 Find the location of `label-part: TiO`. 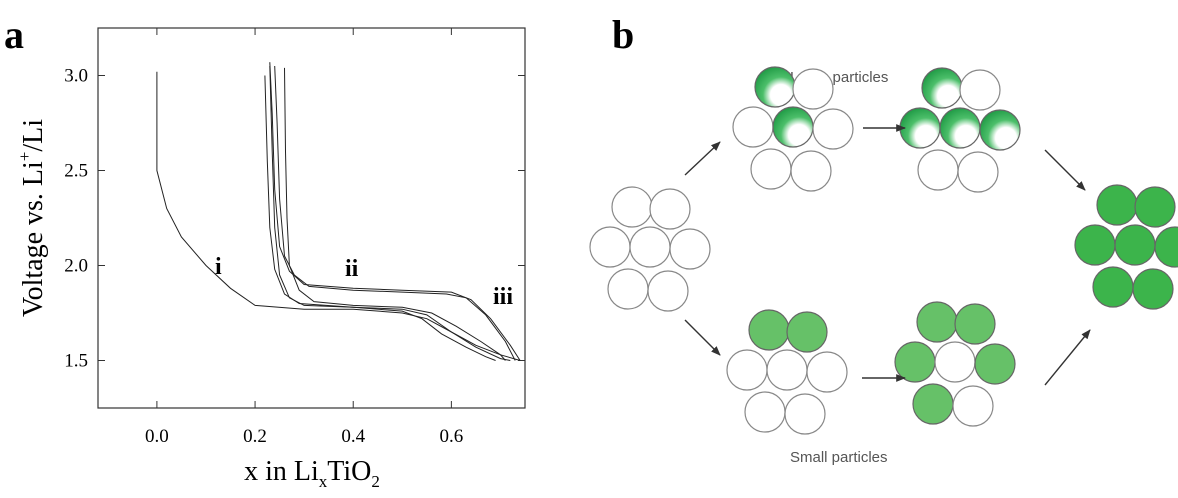

label-part: TiO is located at coordinates (349, 471).